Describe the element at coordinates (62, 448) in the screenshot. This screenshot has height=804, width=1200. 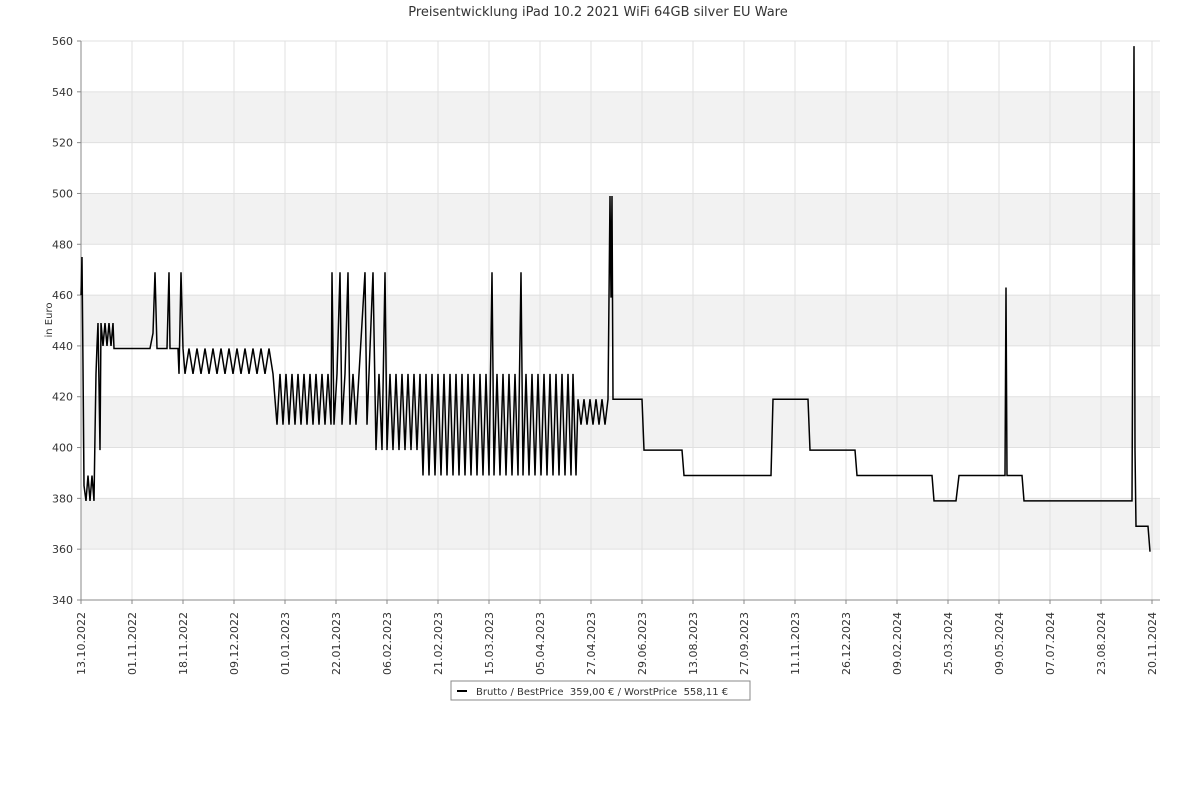
I see `y-tick-label: 400` at that location.